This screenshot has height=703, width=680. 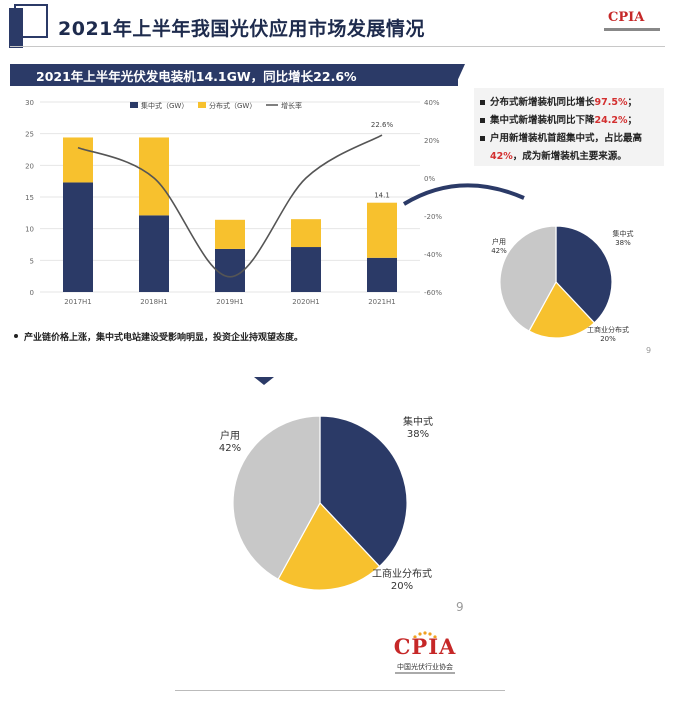 What do you see at coordinates (164, 338) in the screenshot?
I see `footnote: 产业链价格上涨，集中式电站建设受影响明显，投资企业持观望态度。` at bounding box center [164, 338].